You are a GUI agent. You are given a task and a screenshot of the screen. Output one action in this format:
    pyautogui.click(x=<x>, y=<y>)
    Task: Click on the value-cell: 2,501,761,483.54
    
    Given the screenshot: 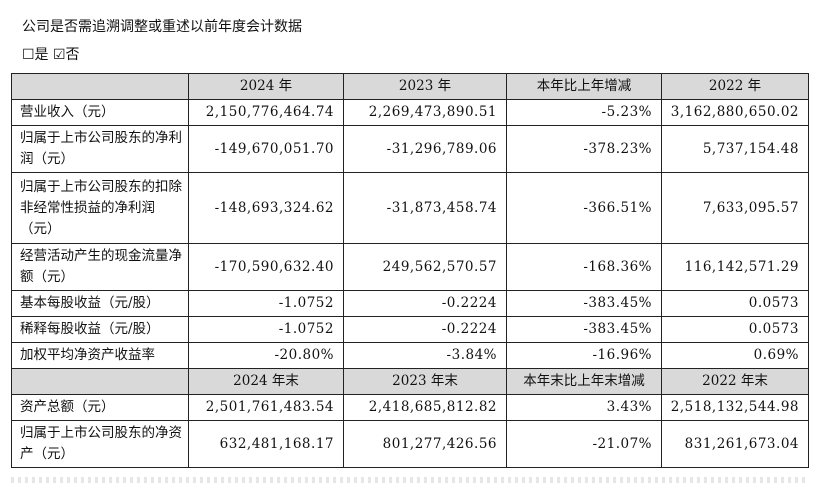 What is the action you would take?
    pyautogui.click(x=266, y=407)
    